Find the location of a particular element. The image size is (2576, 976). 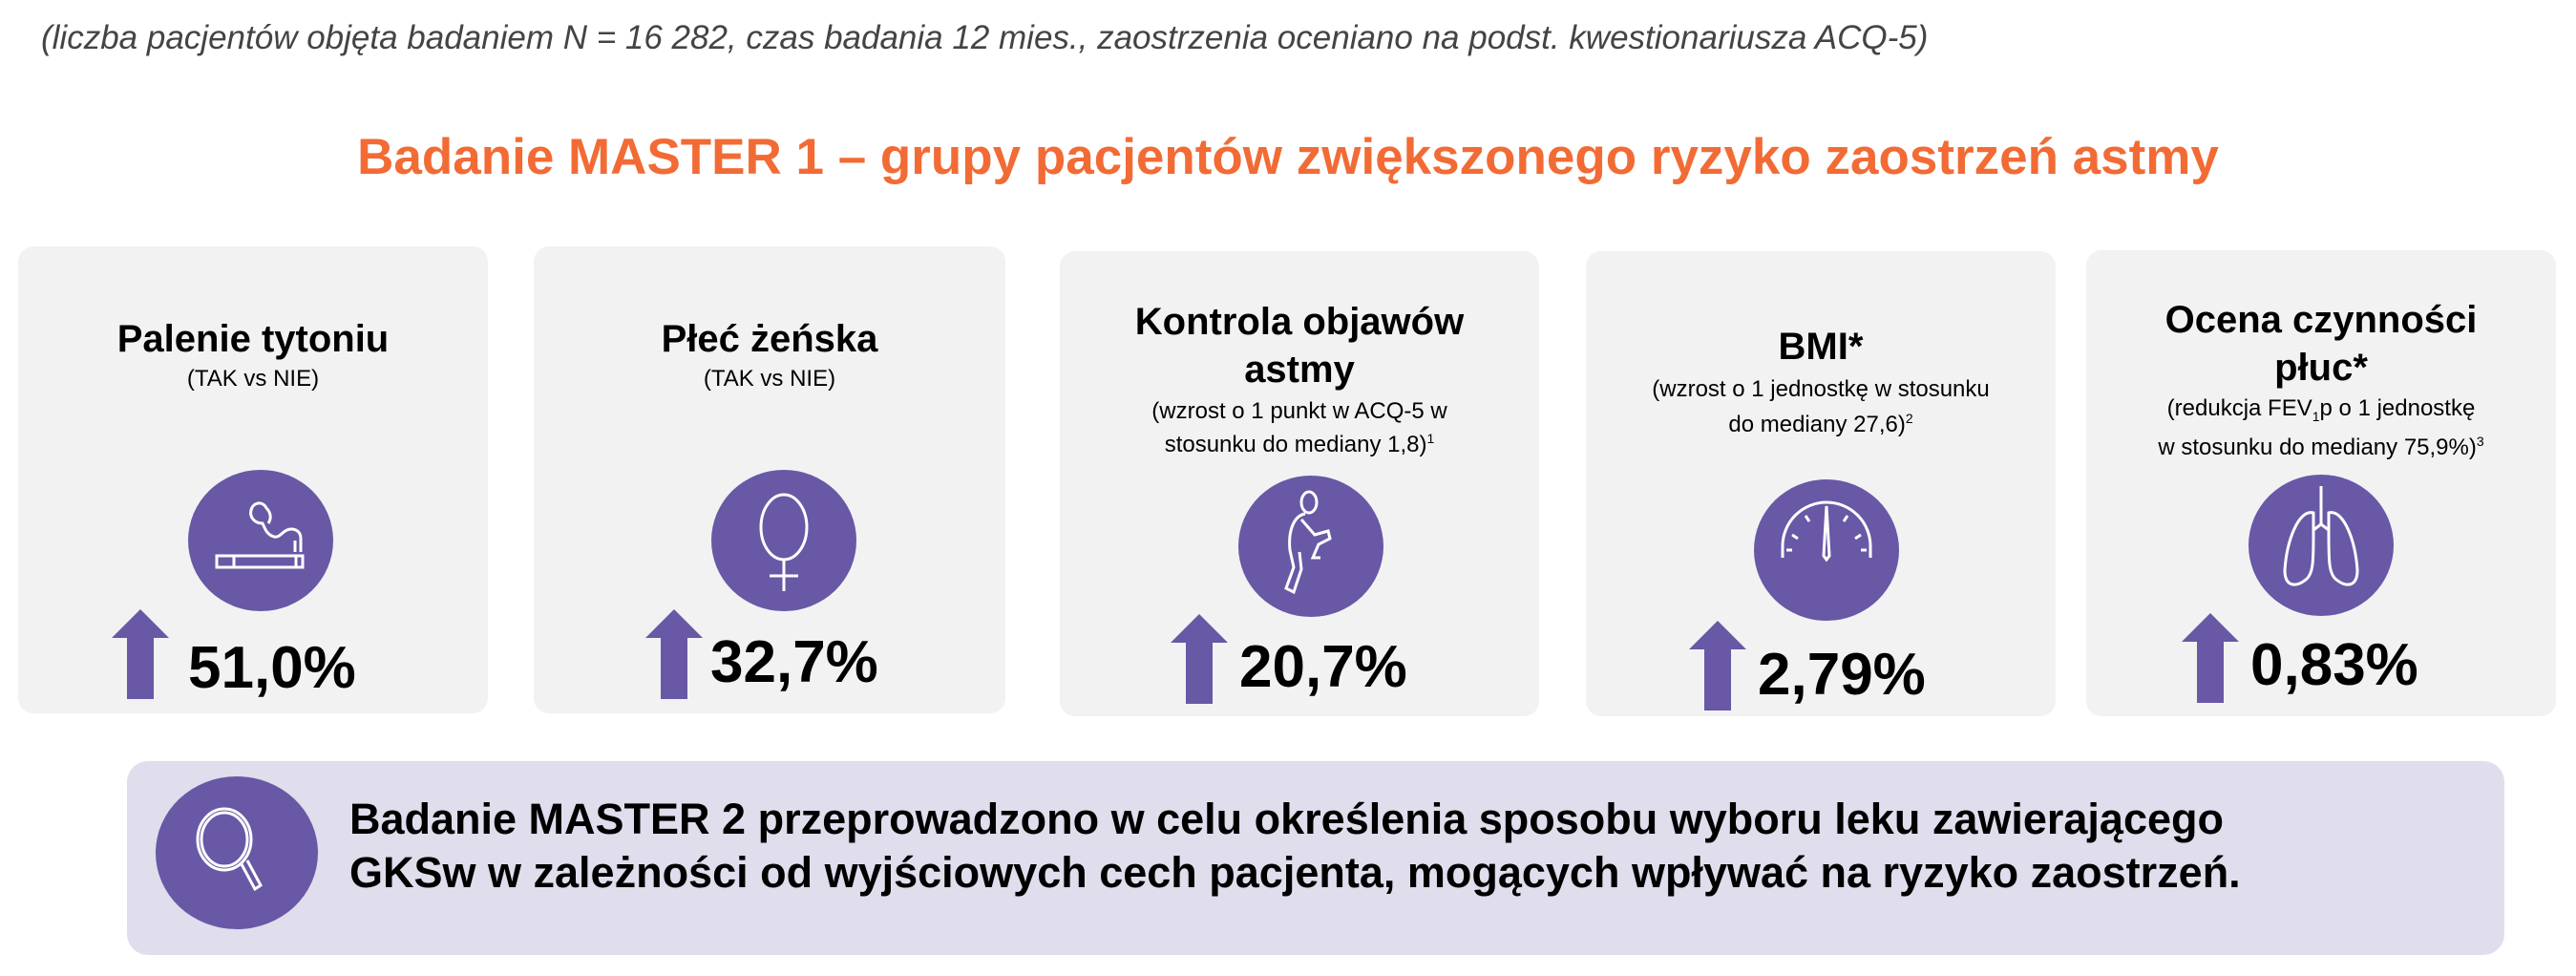

card-title: Kontrola objawów is located at coordinates (1299, 322).